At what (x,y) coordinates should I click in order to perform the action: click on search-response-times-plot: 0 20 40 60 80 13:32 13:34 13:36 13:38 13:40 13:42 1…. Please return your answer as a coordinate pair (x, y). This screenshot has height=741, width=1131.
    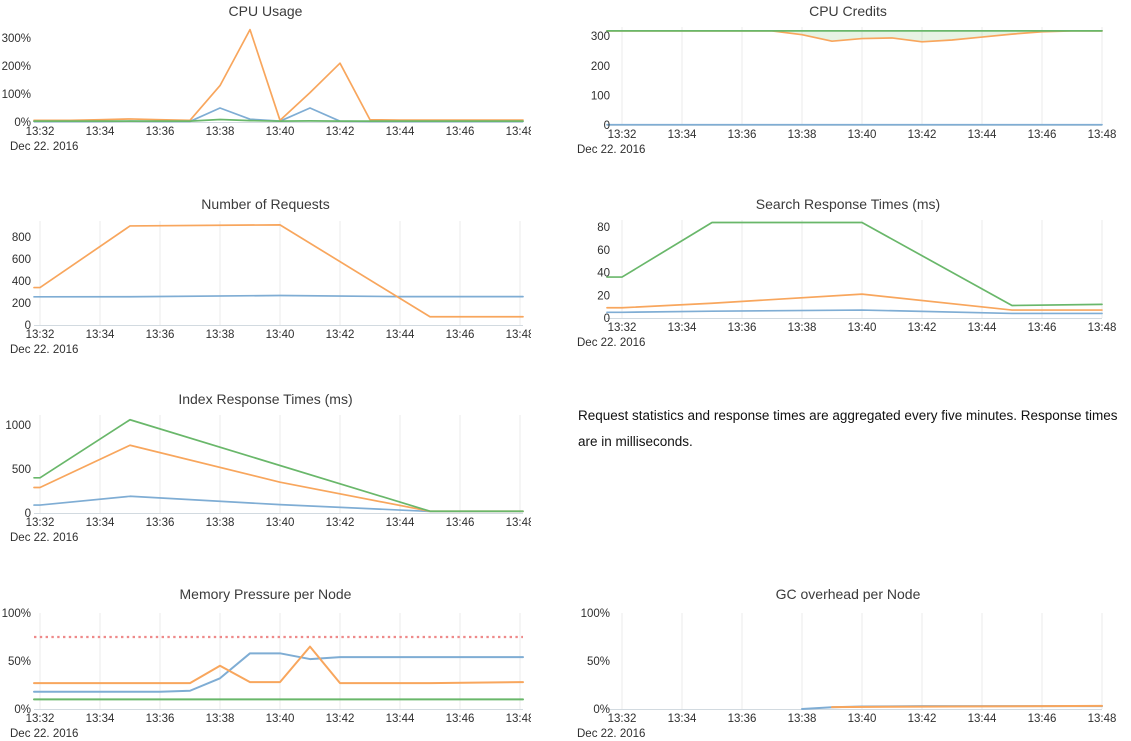
    Looking at the image, I should click on (848, 274).